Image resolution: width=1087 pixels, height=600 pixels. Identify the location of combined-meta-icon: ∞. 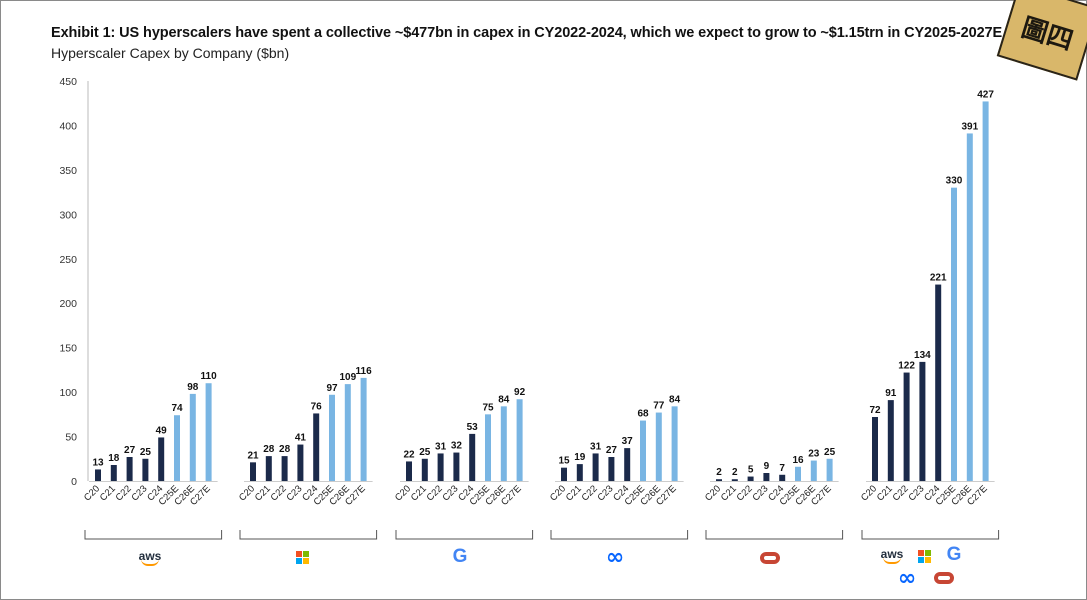
(906, 578).